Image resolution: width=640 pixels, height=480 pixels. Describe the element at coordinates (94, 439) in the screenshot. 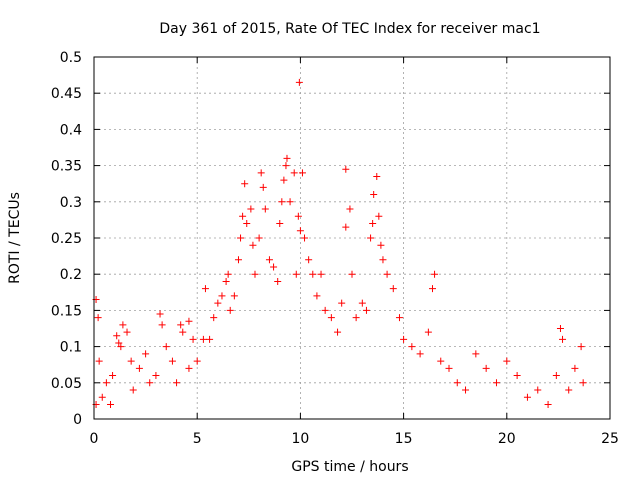

I see `x-tick-label: 0` at that location.